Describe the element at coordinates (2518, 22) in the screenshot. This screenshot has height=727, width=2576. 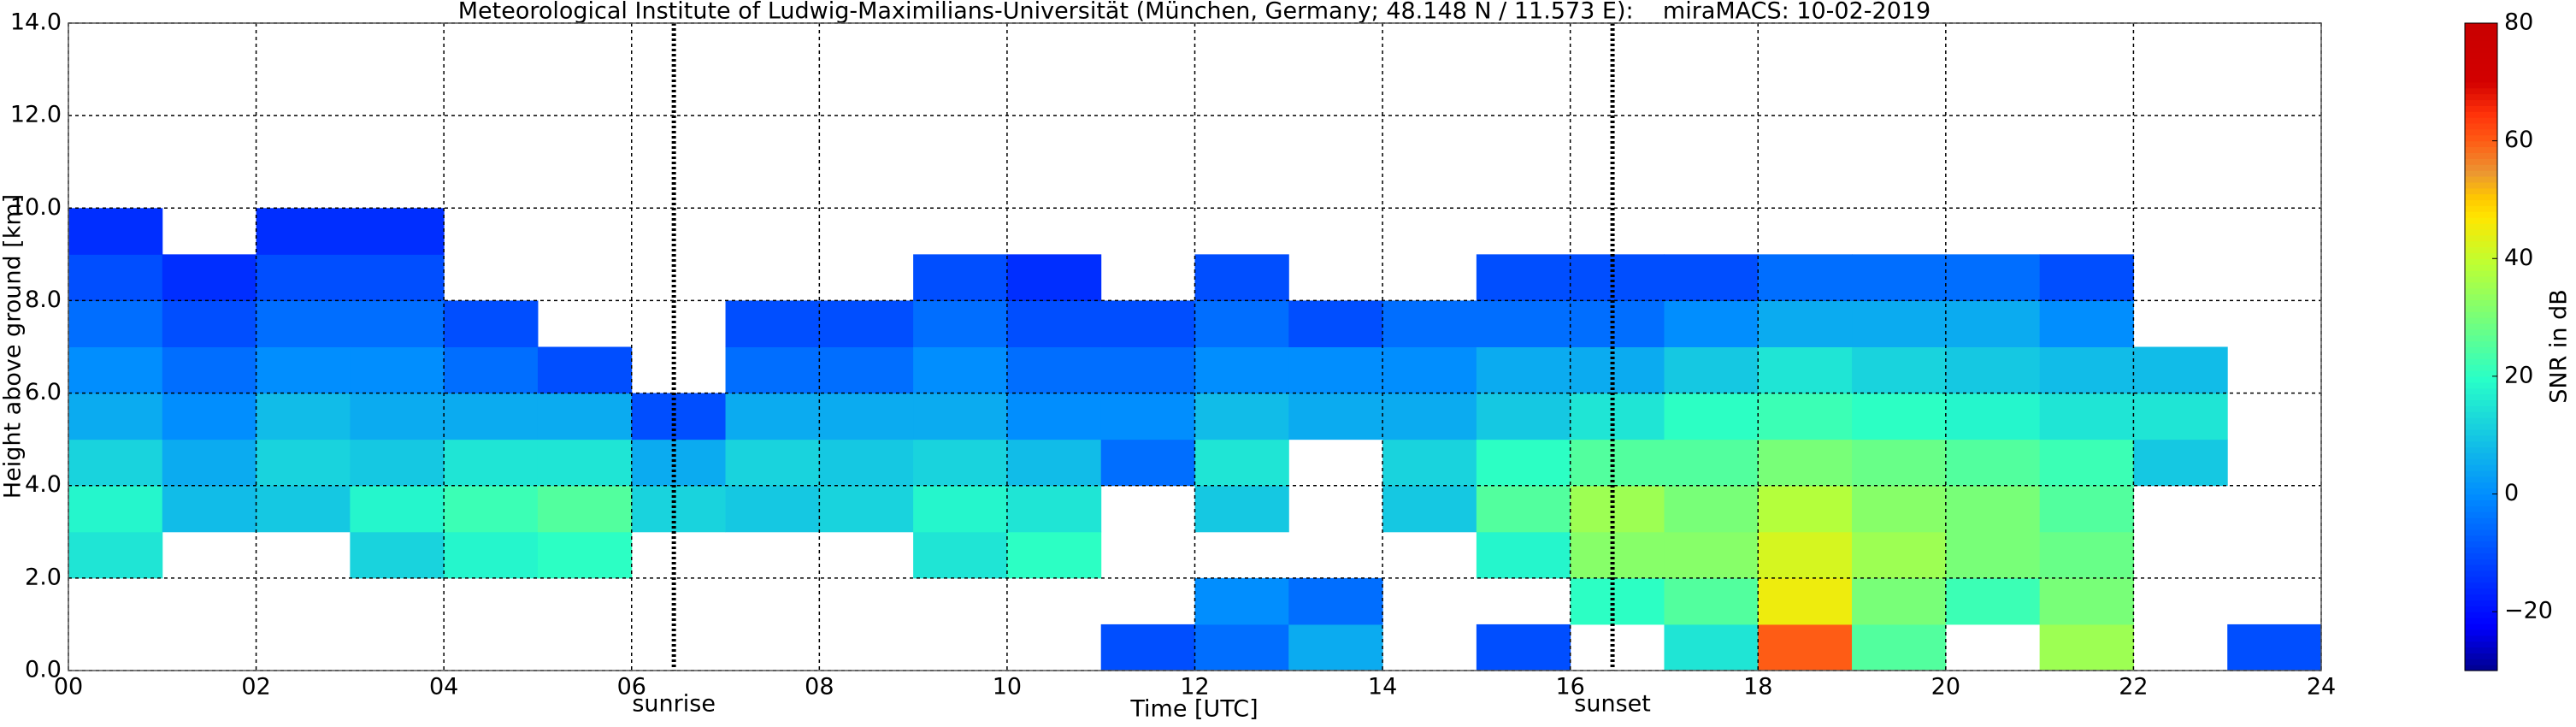
I see `colorbar-tick-label: 80` at that location.